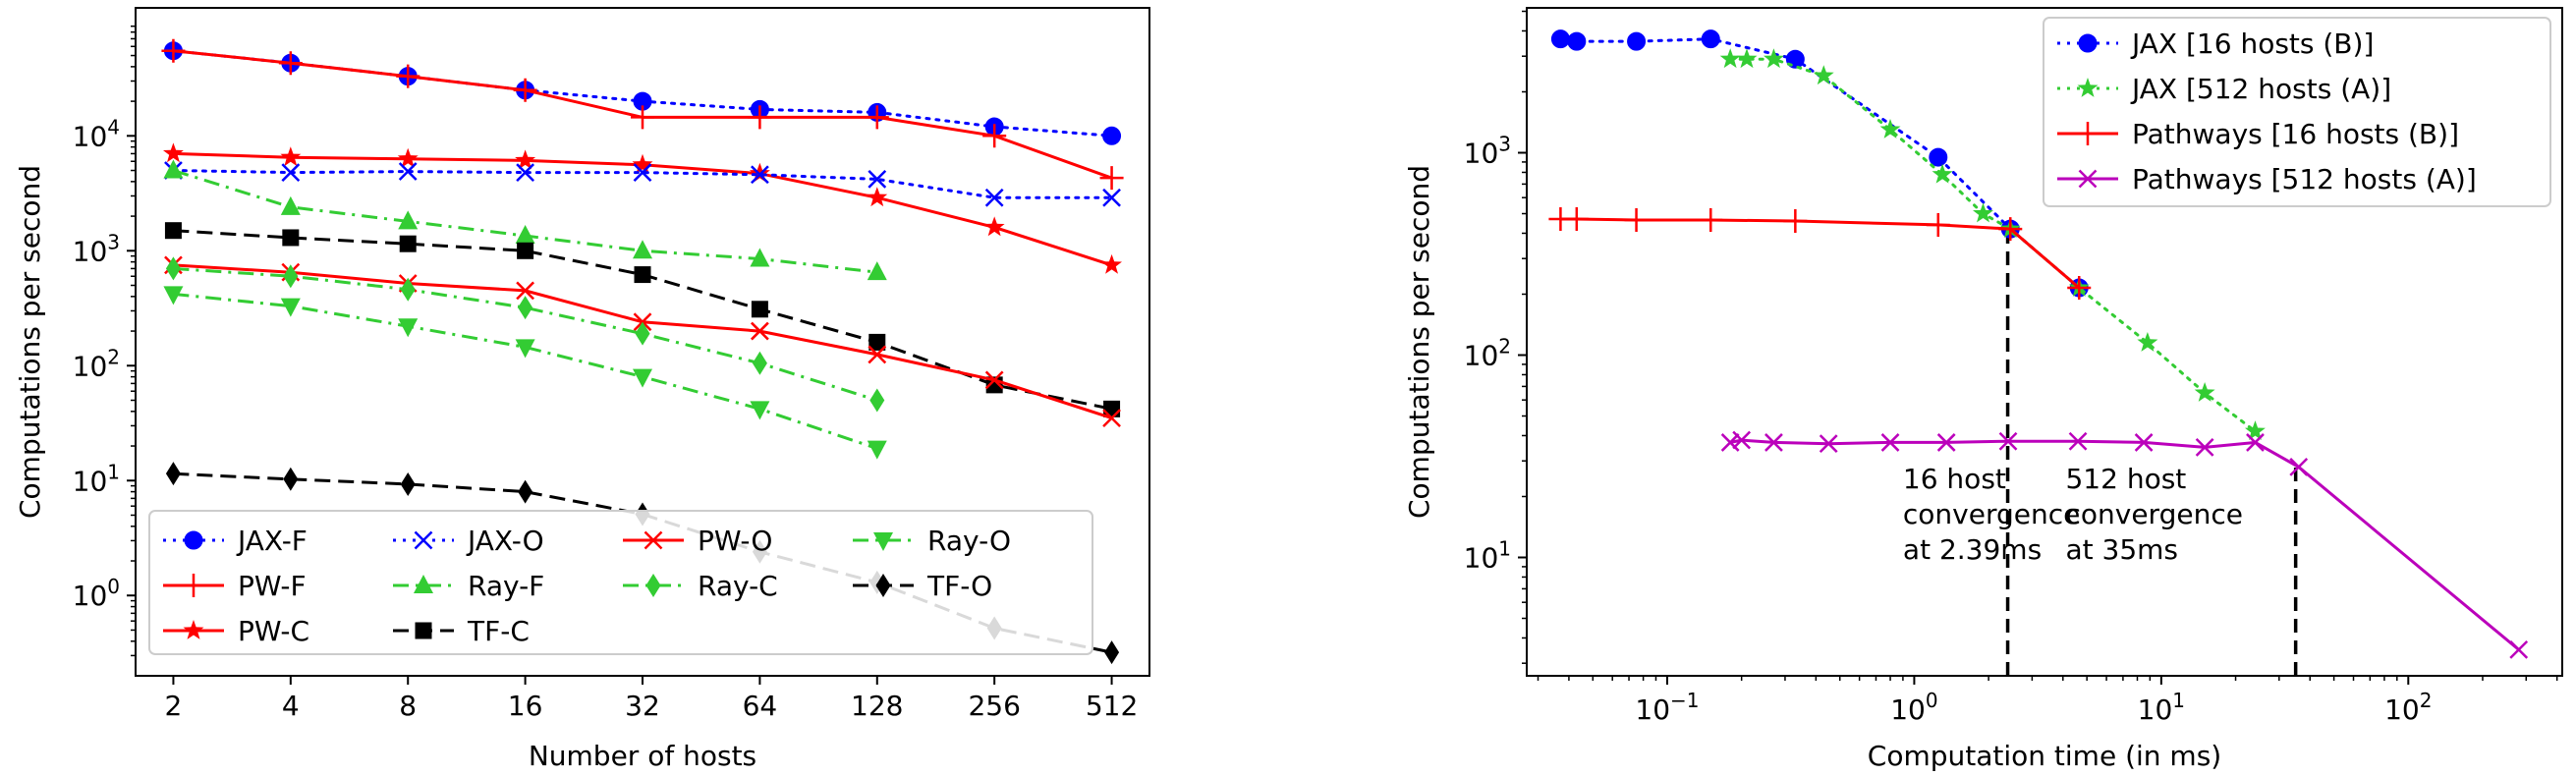  I want to click on y-tick-label: 10⁰, so click(96, 593).